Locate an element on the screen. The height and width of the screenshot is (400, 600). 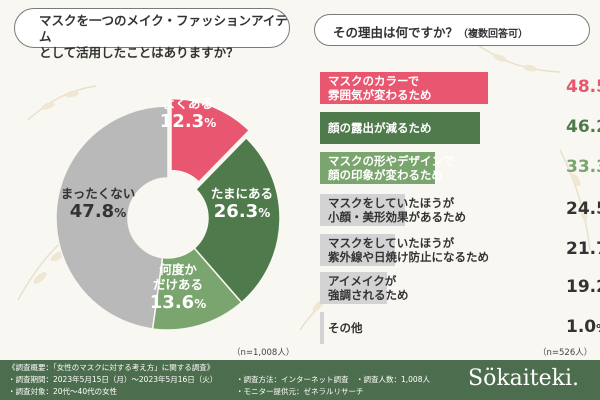
bar-other is located at coordinates (322, 328).